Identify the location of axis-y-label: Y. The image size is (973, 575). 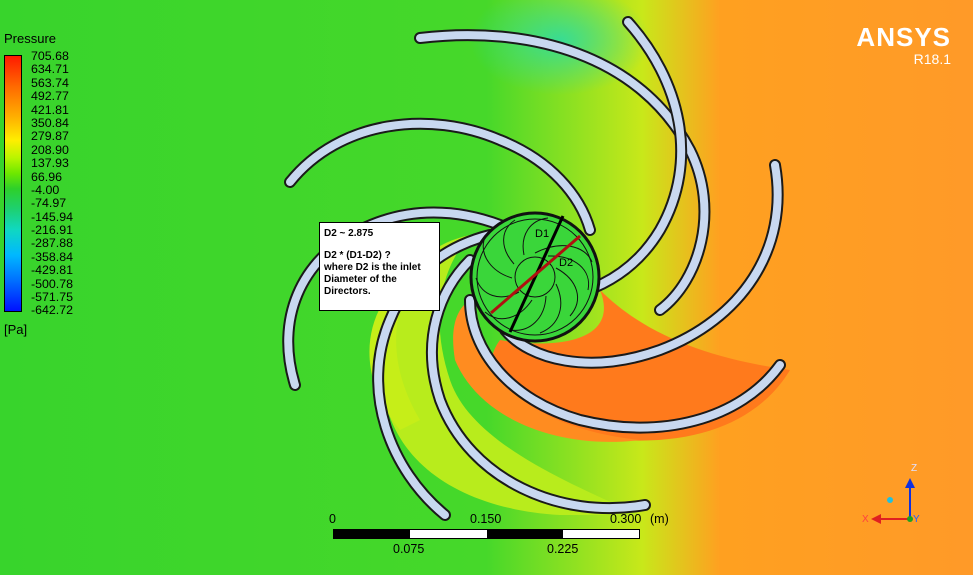
(916, 519).